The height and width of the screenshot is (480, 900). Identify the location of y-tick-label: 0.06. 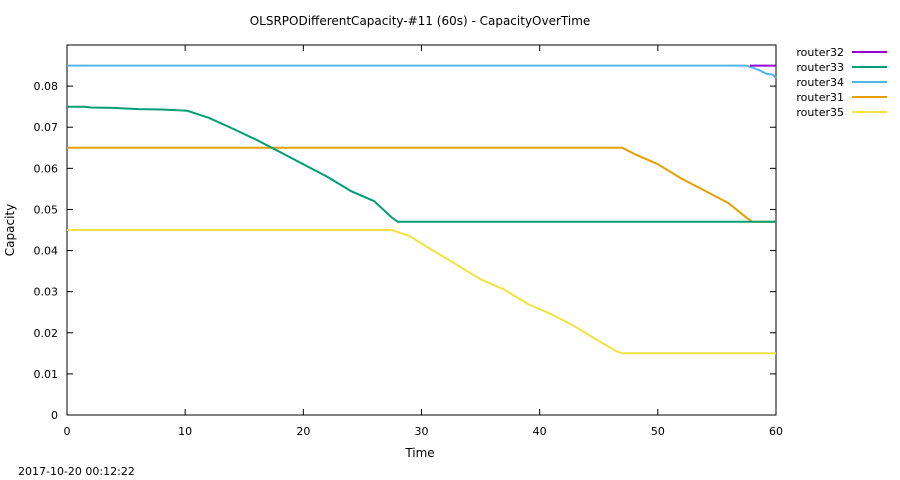
(46, 168).